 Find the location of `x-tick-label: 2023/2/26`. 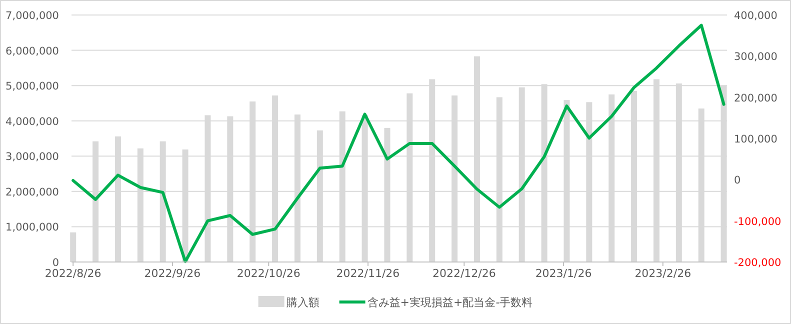

x-tick-label: 2023/2/26 is located at coordinates (663, 273).